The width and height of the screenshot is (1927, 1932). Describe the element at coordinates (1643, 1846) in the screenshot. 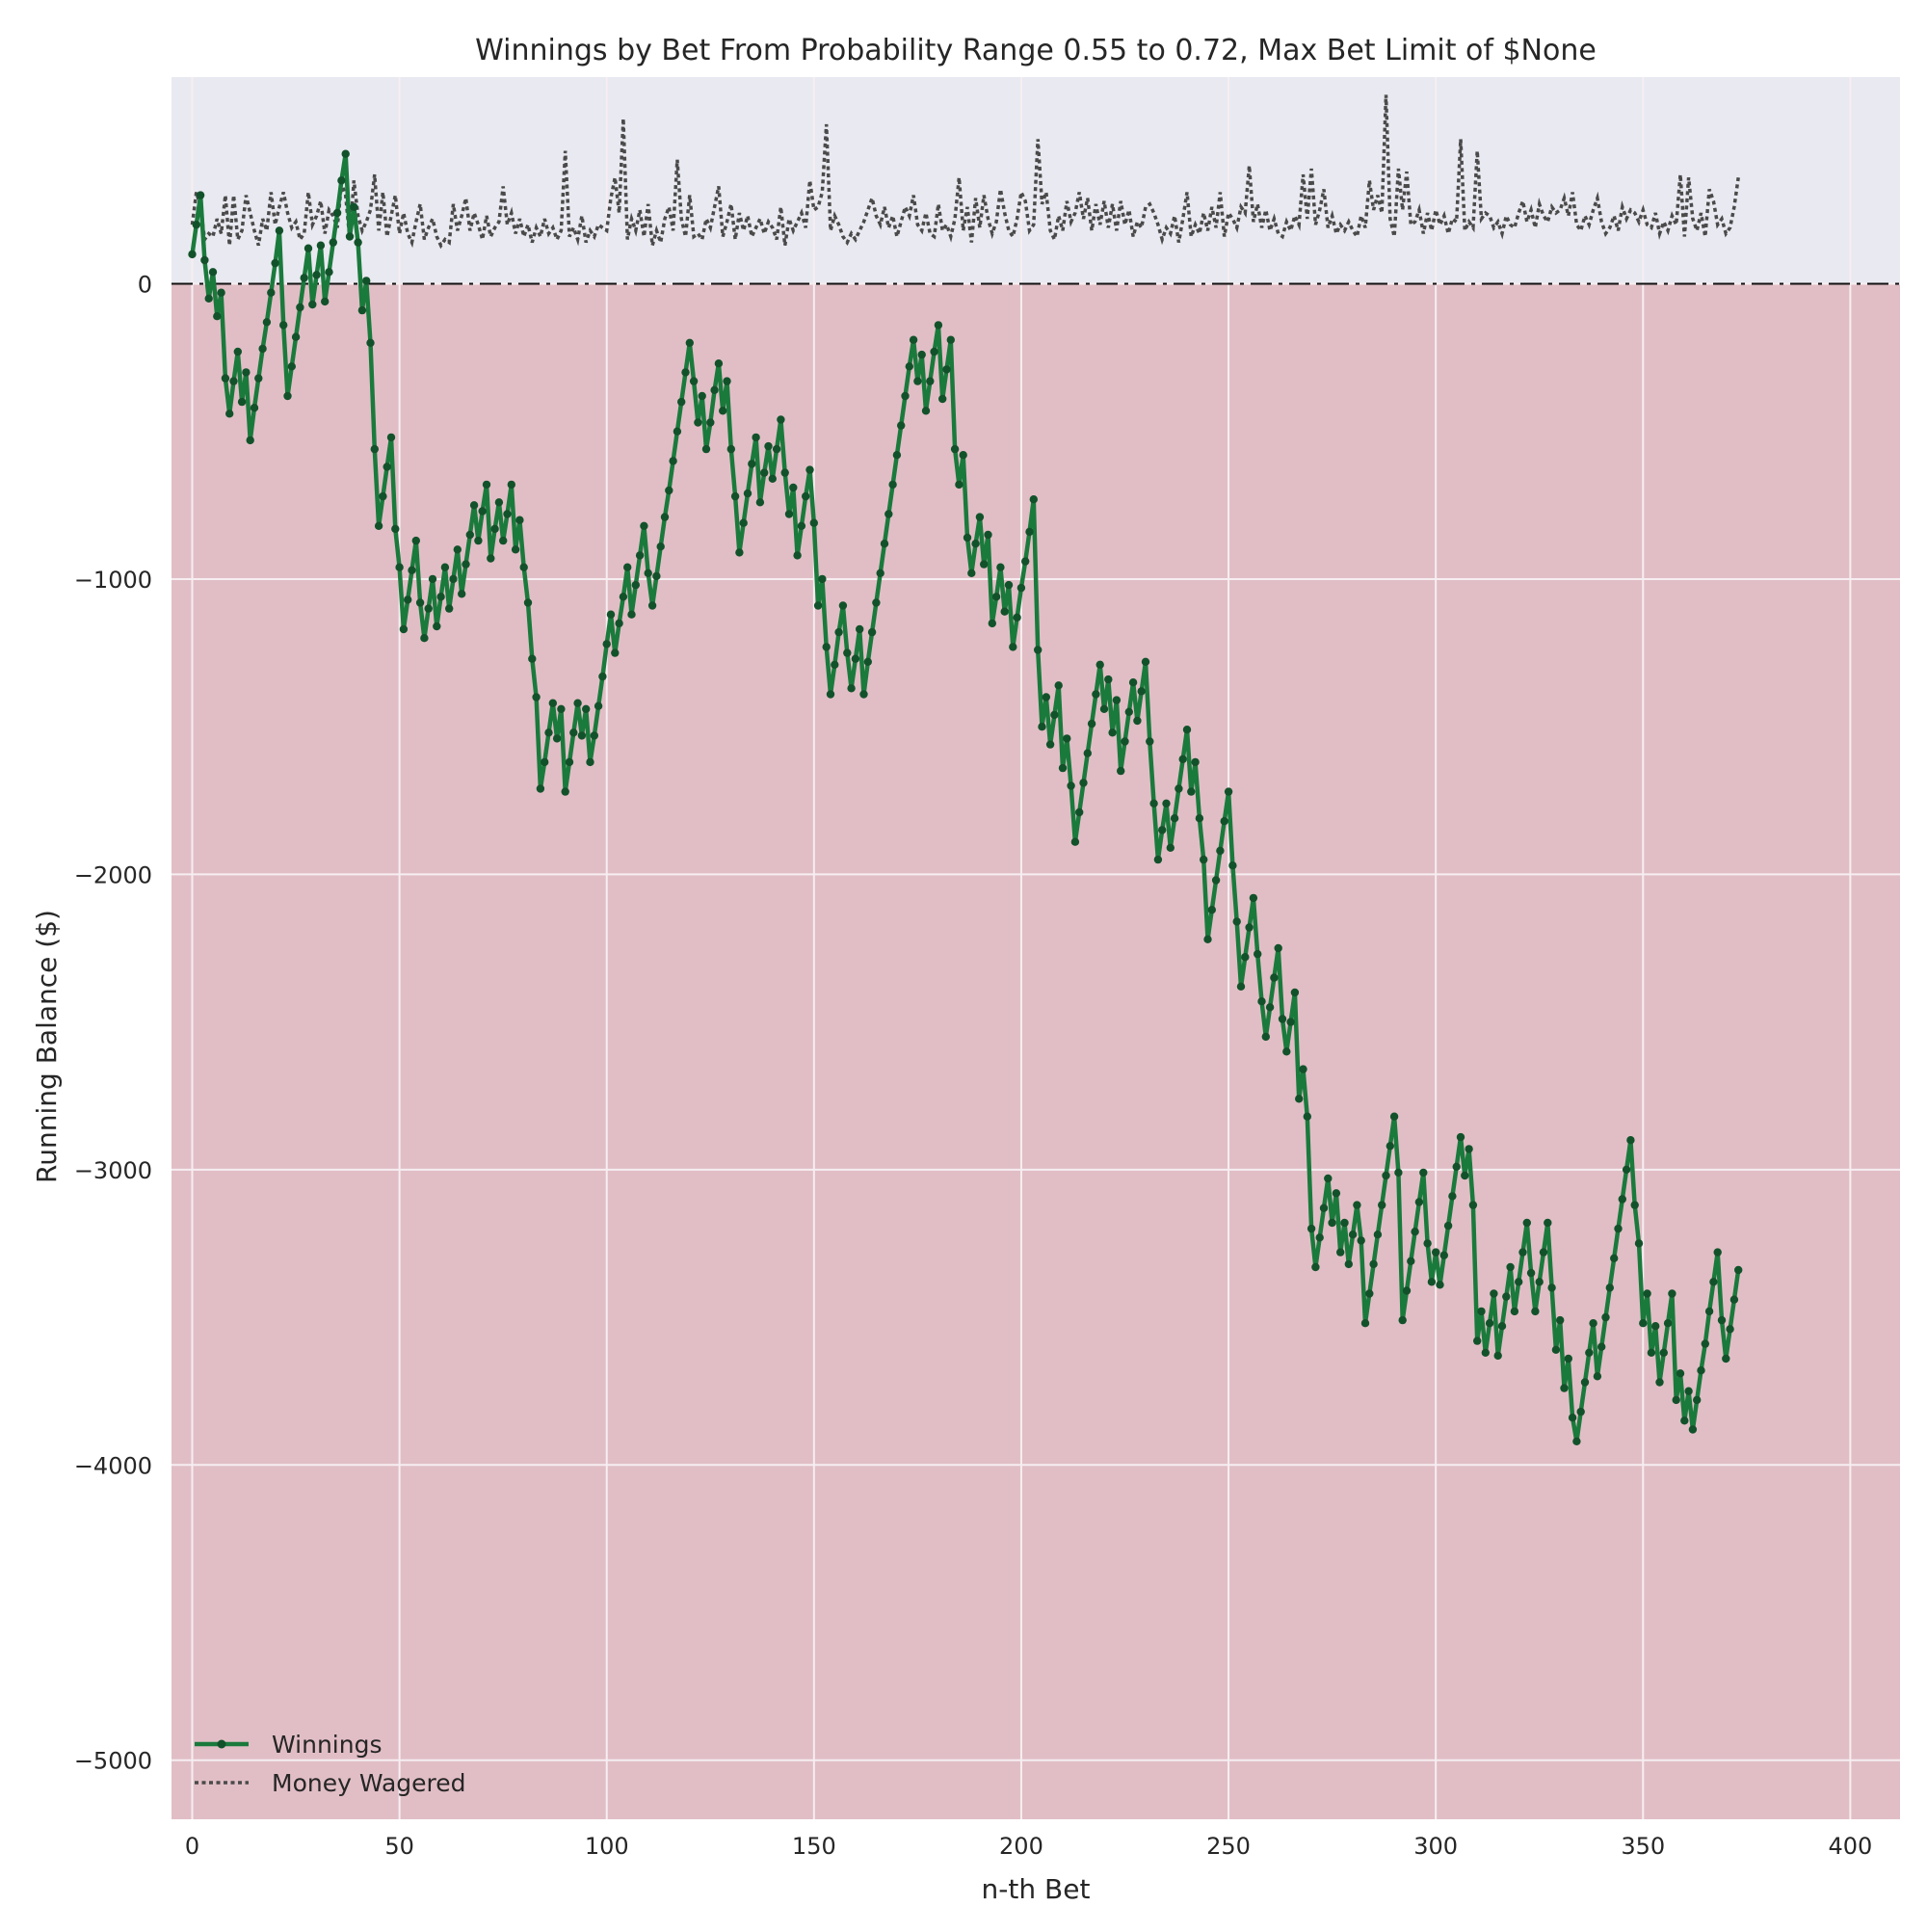

I see `x-tick-label: 350` at that location.